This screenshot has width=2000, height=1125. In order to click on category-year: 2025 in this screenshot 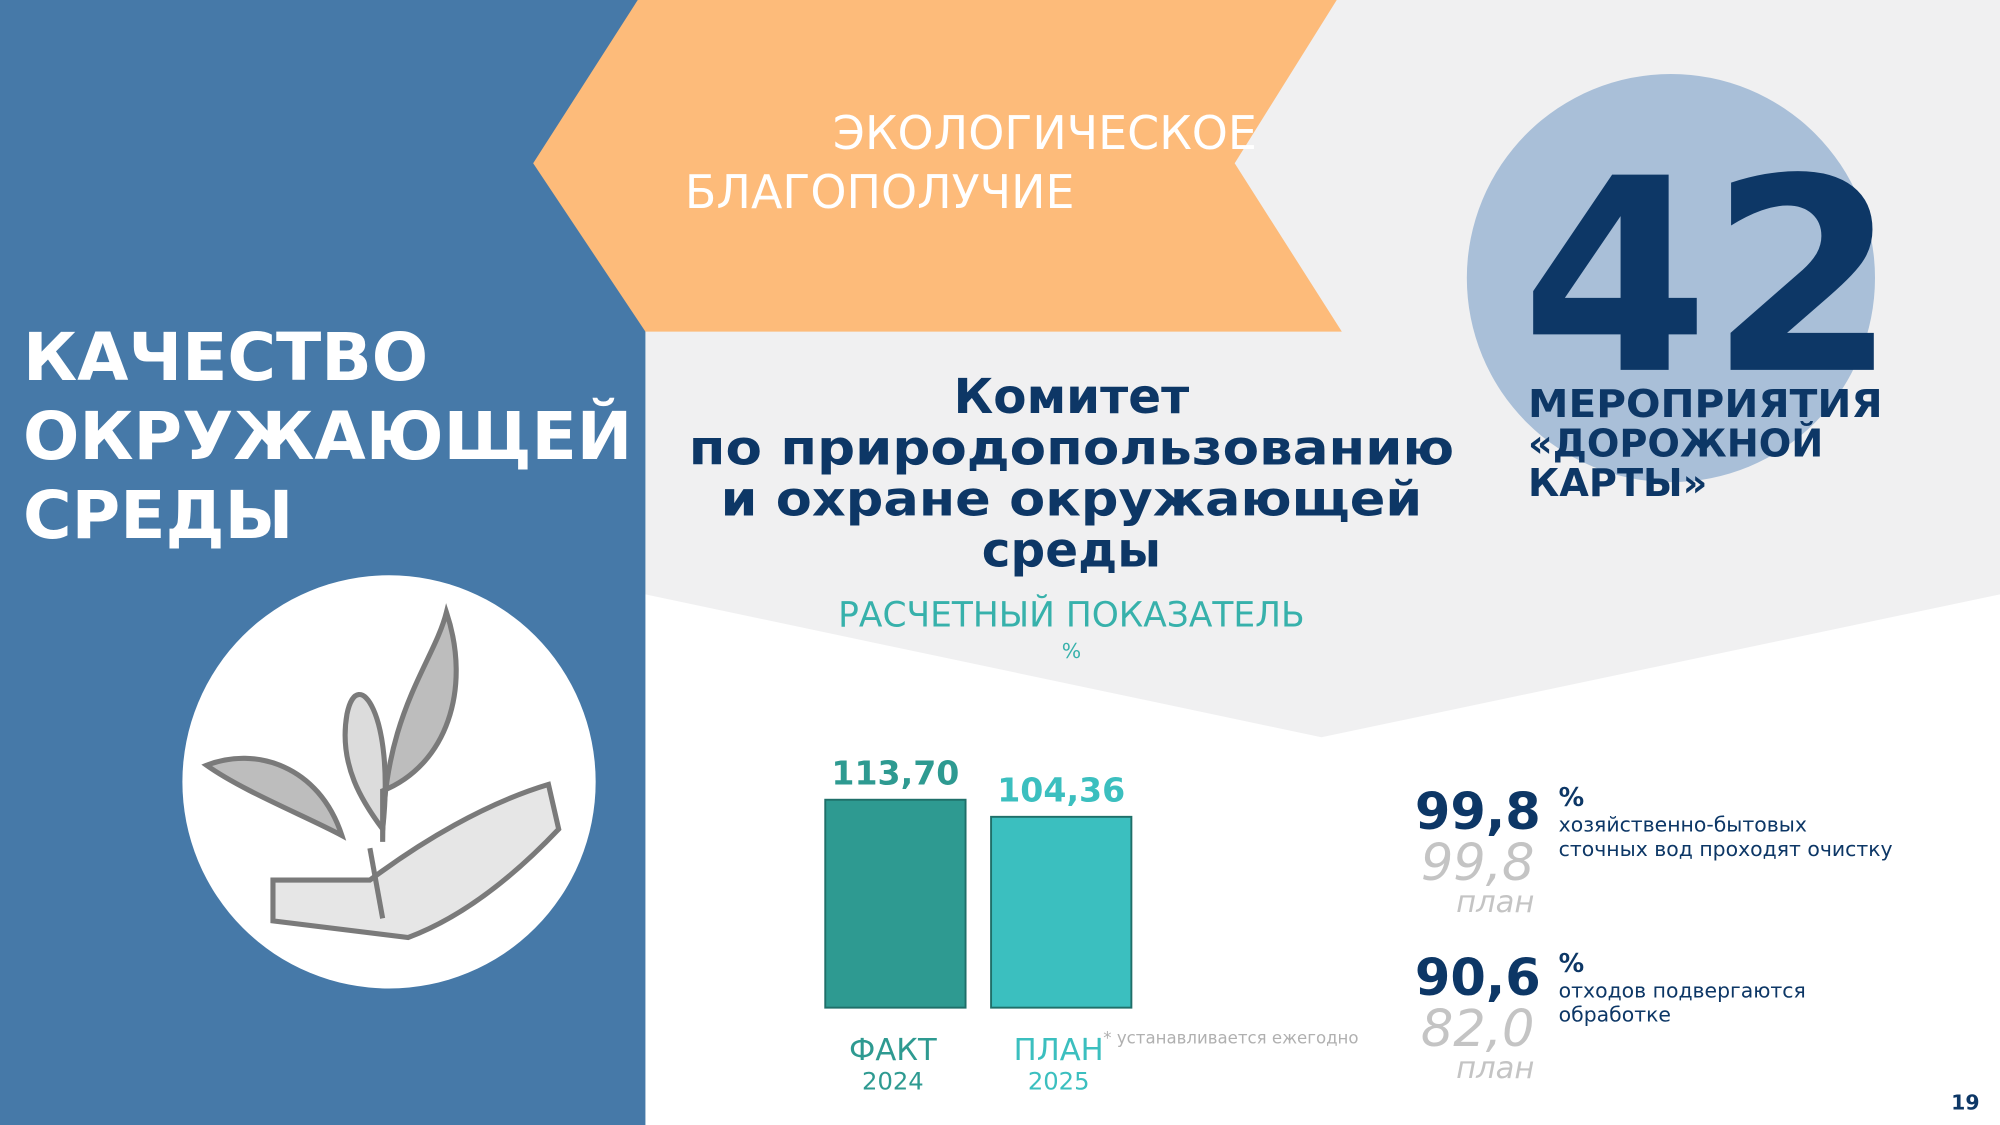, I will do `click(1059, 1081)`.